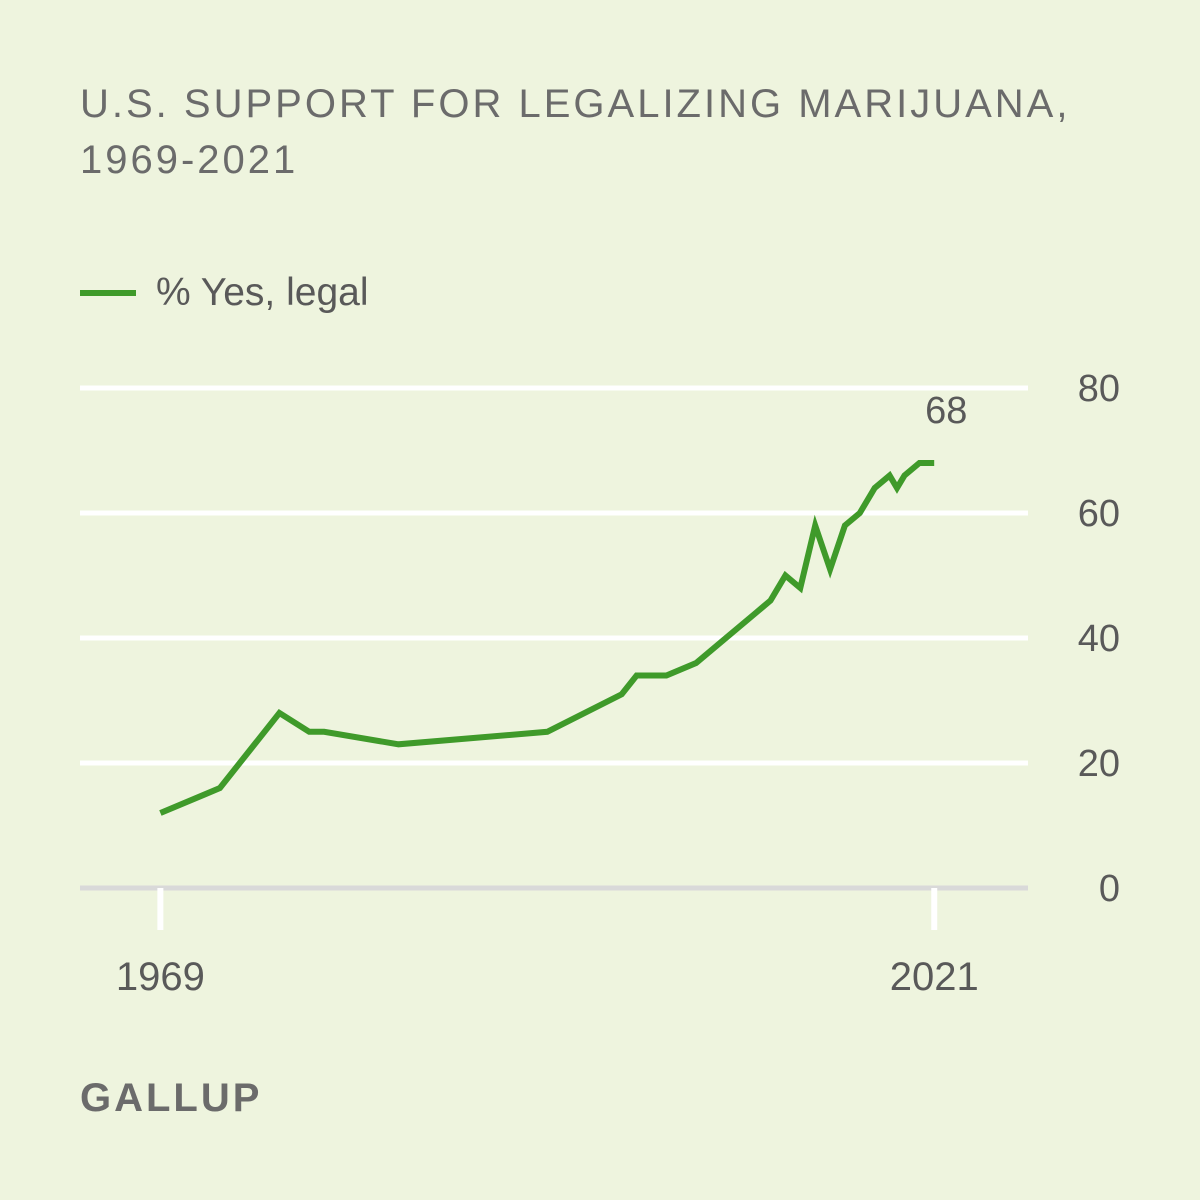  Describe the element at coordinates (108, 293) in the screenshot. I see `legend-swatch` at that location.